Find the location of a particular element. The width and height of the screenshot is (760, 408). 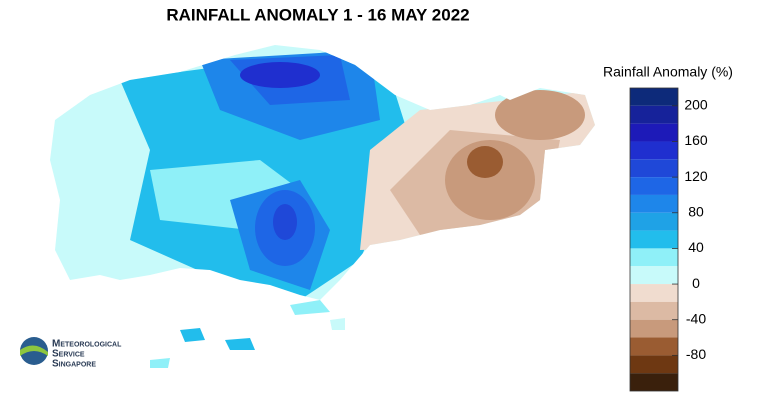

logo-line: Service is located at coordinates (68, 354).